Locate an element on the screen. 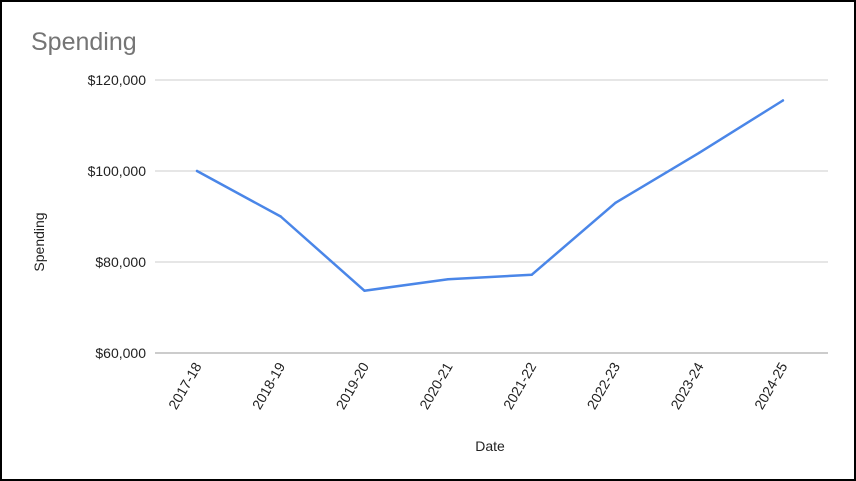 The height and width of the screenshot is (481, 856). chart-title: Spending is located at coordinates (84, 42).